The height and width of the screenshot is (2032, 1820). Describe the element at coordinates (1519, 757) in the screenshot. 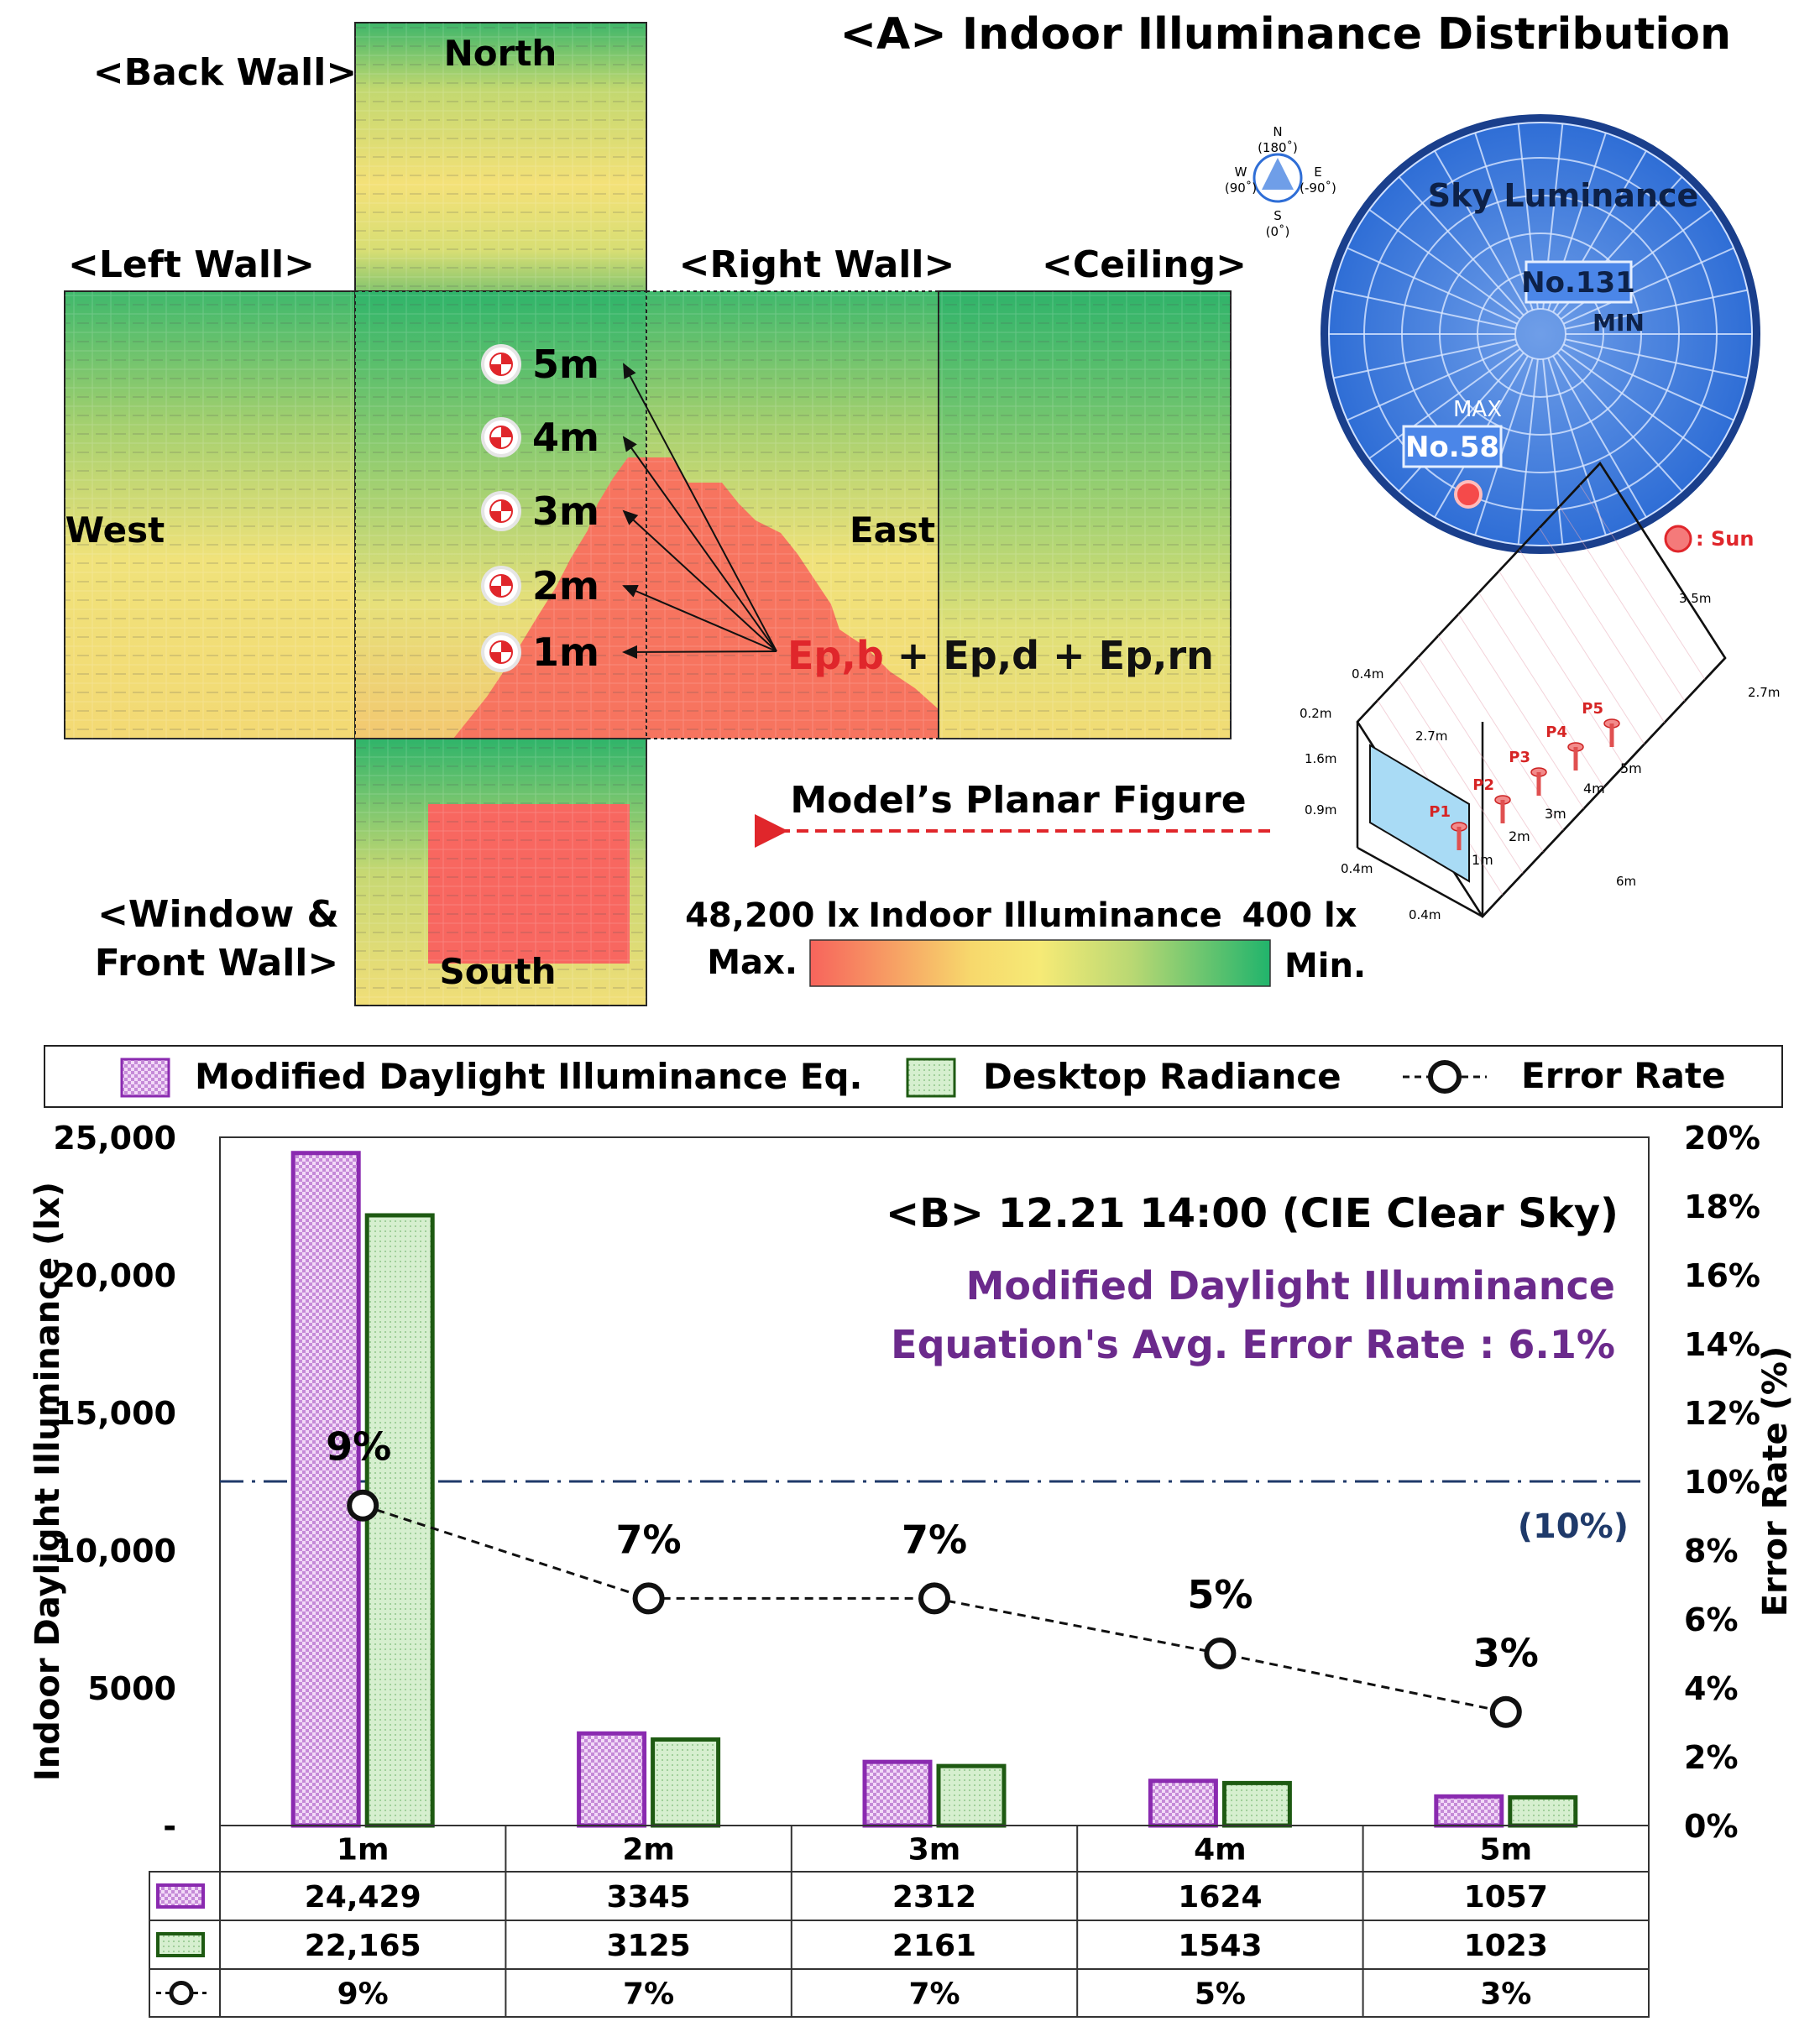

I see `sensor-label: P3` at that location.